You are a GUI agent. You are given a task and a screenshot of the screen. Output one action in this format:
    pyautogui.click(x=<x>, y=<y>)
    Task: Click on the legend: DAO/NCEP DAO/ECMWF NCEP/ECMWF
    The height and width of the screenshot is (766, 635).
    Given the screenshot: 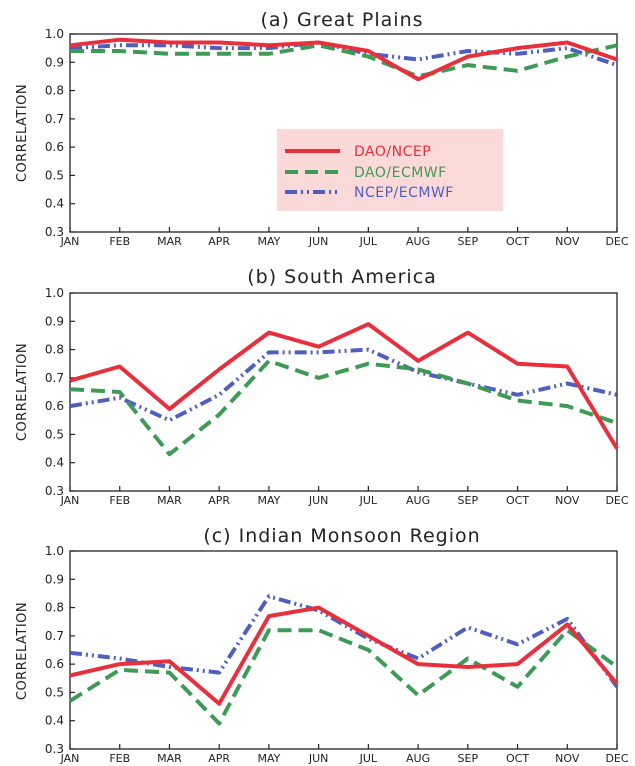 What is the action you would take?
    pyautogui.click(x=390, y=170)
    